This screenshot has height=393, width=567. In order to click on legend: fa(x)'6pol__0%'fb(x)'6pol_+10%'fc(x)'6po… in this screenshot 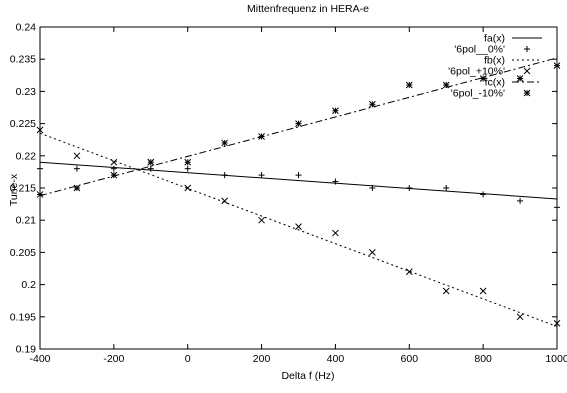, I will do `click(495, 66)`.